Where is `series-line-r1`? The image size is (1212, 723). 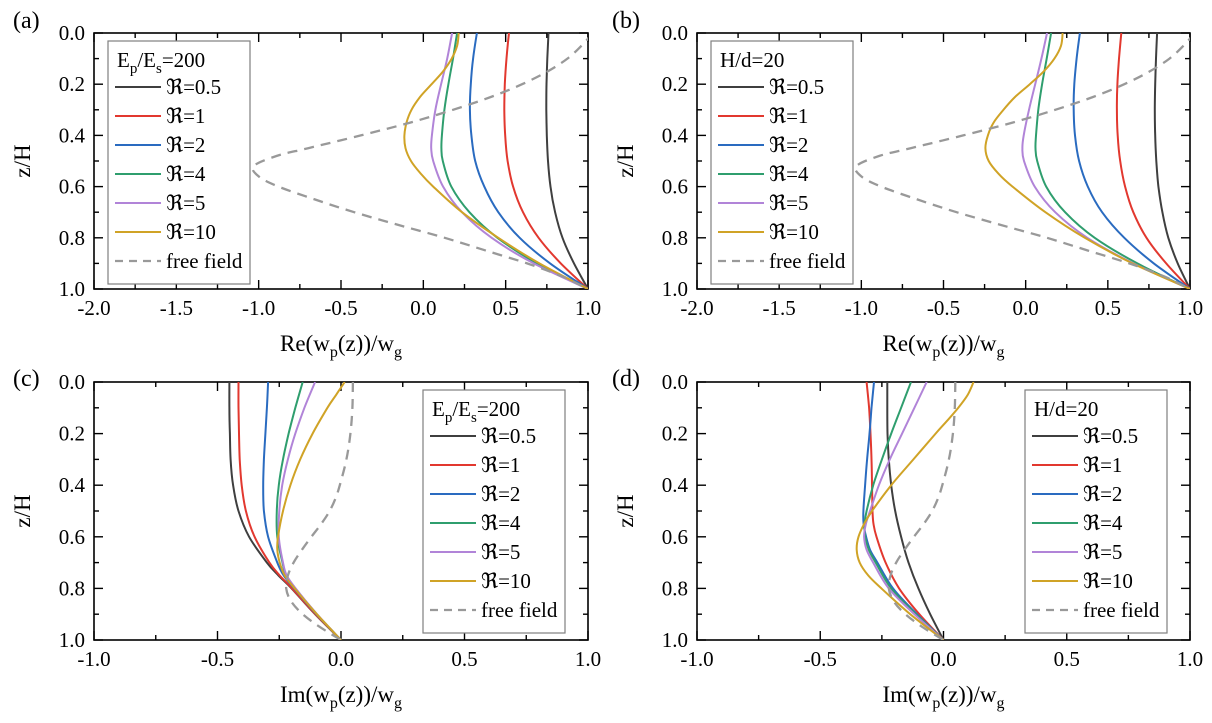 series-line-r1 is located at coordinates (1152, 161).